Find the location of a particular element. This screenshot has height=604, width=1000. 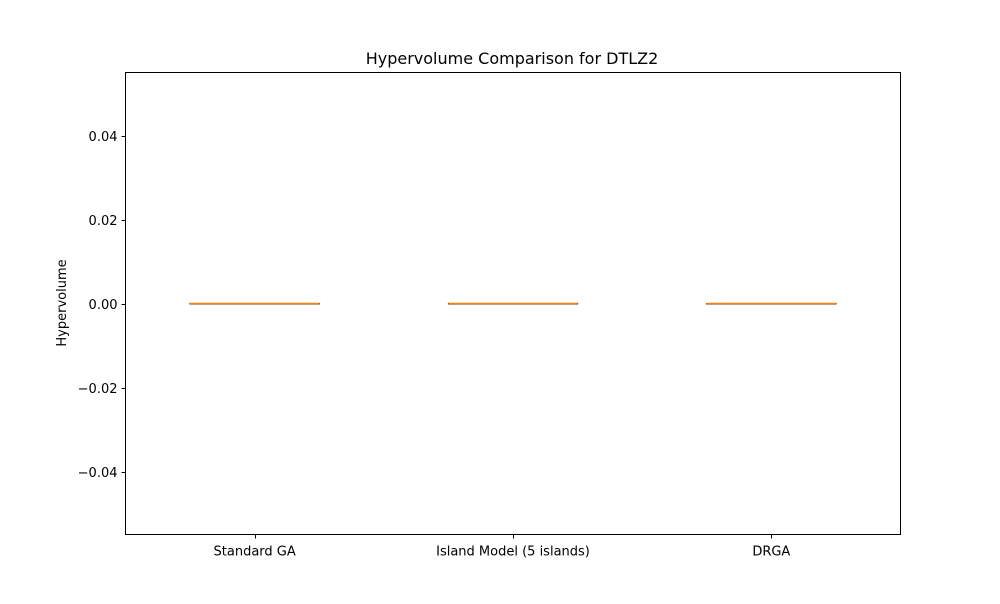

y-axis-label: Hypervolume is located at coordinates (62, 302).